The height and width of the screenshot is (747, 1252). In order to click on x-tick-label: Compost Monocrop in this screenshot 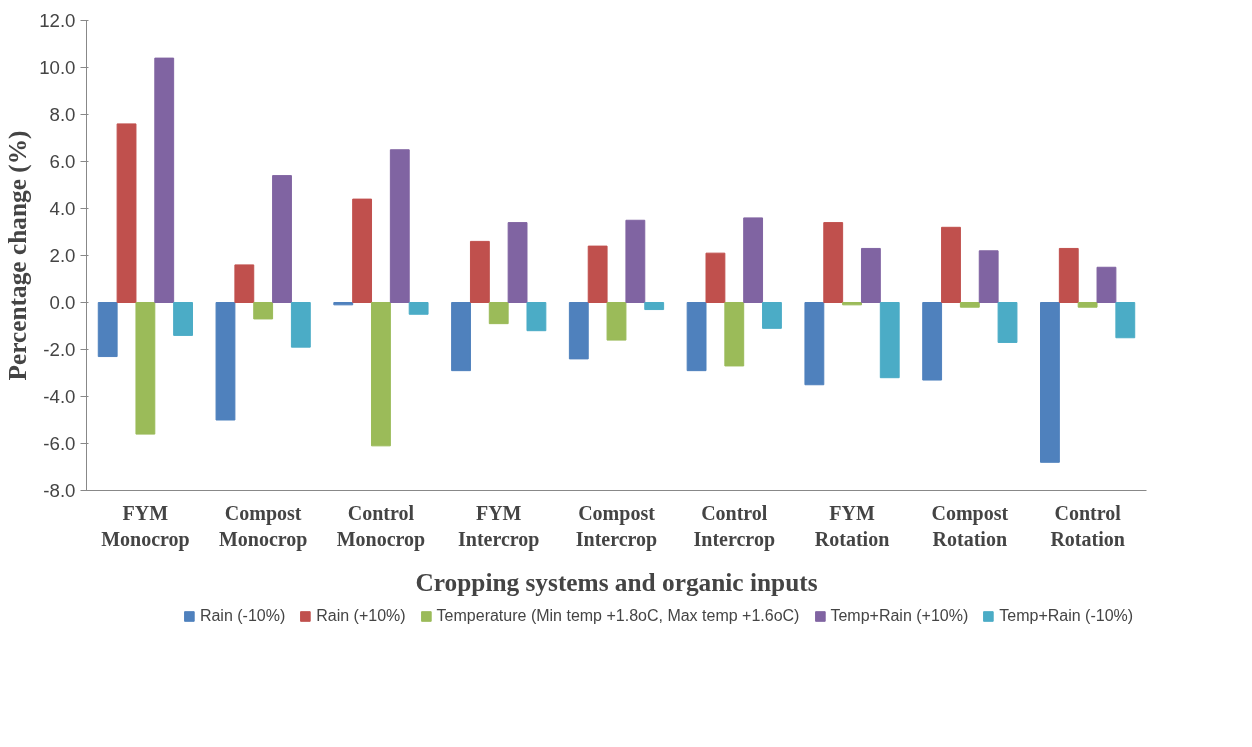, I will do `click(263, 526)`.